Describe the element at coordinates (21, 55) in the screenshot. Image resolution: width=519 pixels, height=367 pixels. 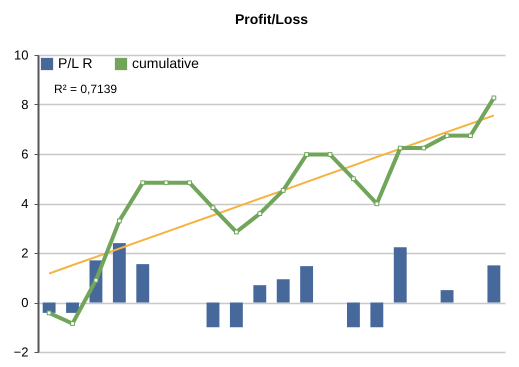
I see `y-tick-label: 10` at that location.